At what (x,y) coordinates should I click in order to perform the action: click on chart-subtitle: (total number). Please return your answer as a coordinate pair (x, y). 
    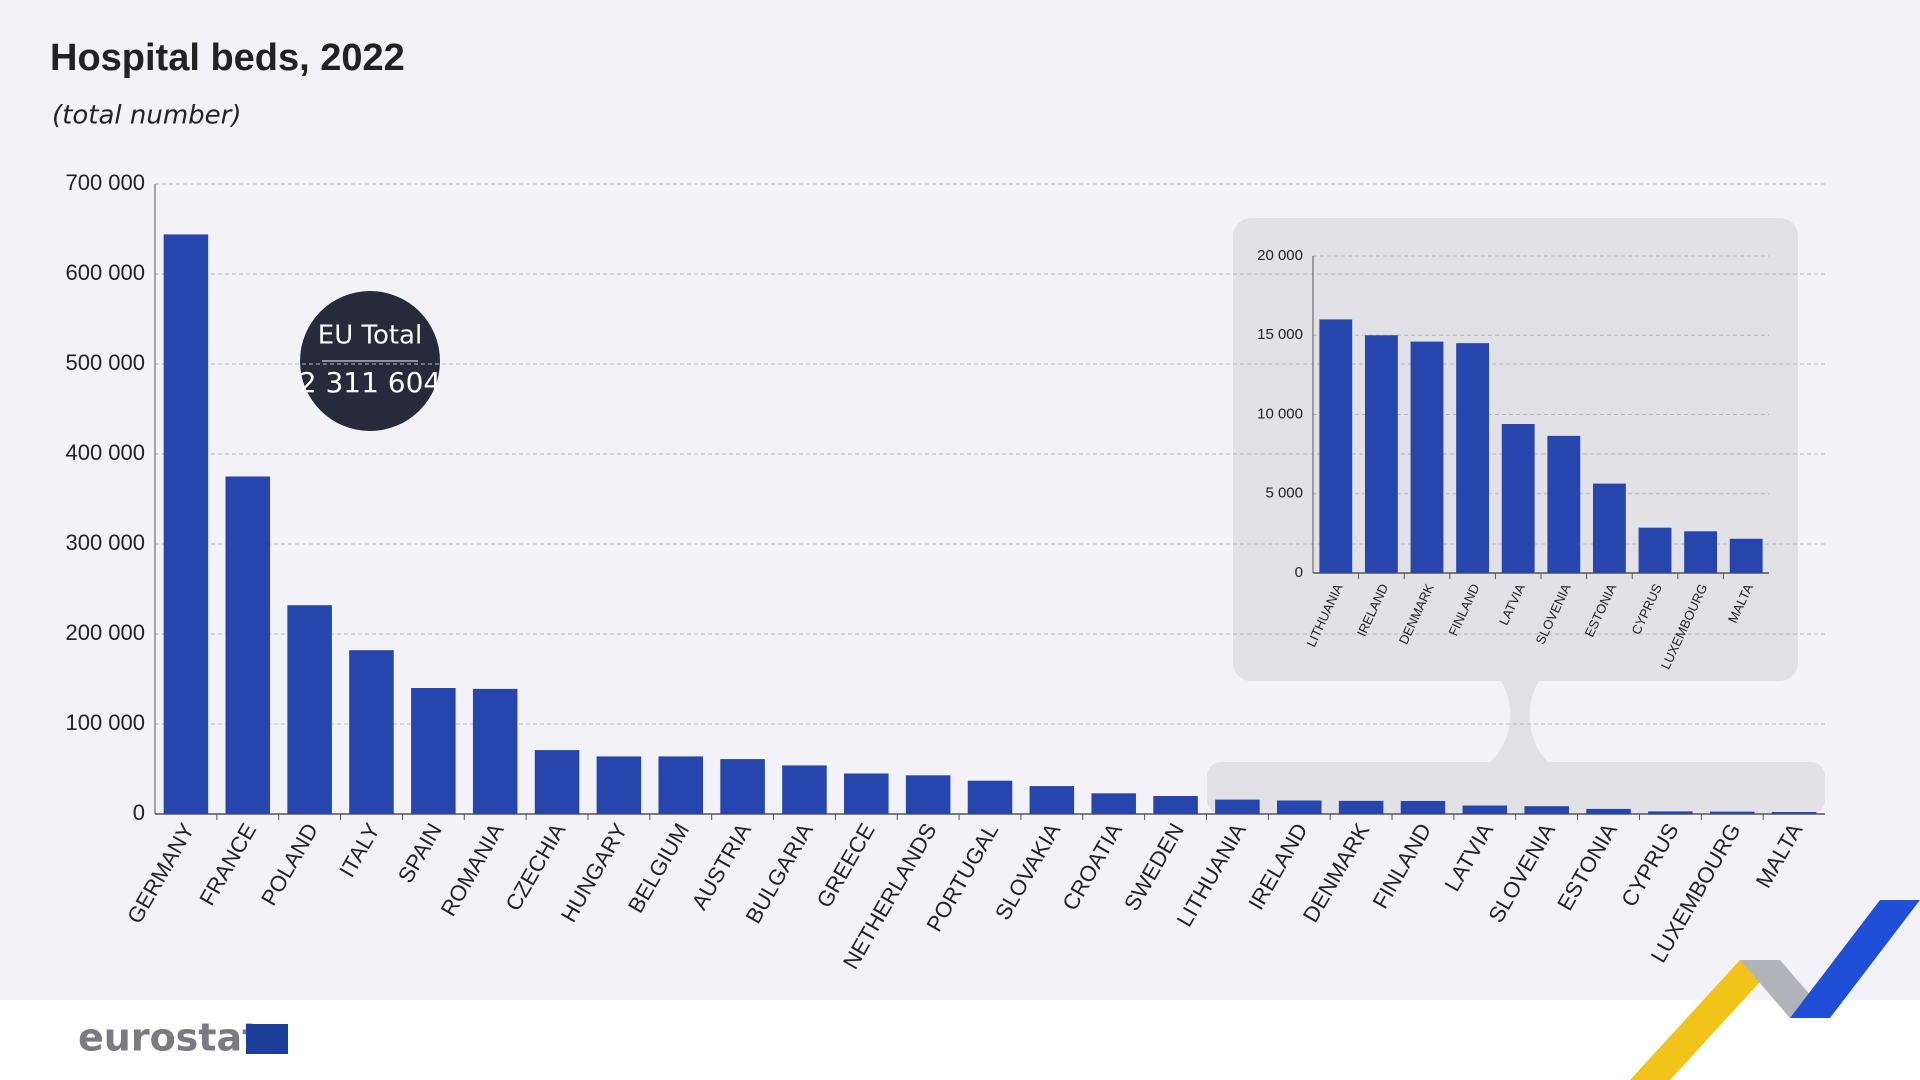
    Looking at the image, I should click on (146, 116).